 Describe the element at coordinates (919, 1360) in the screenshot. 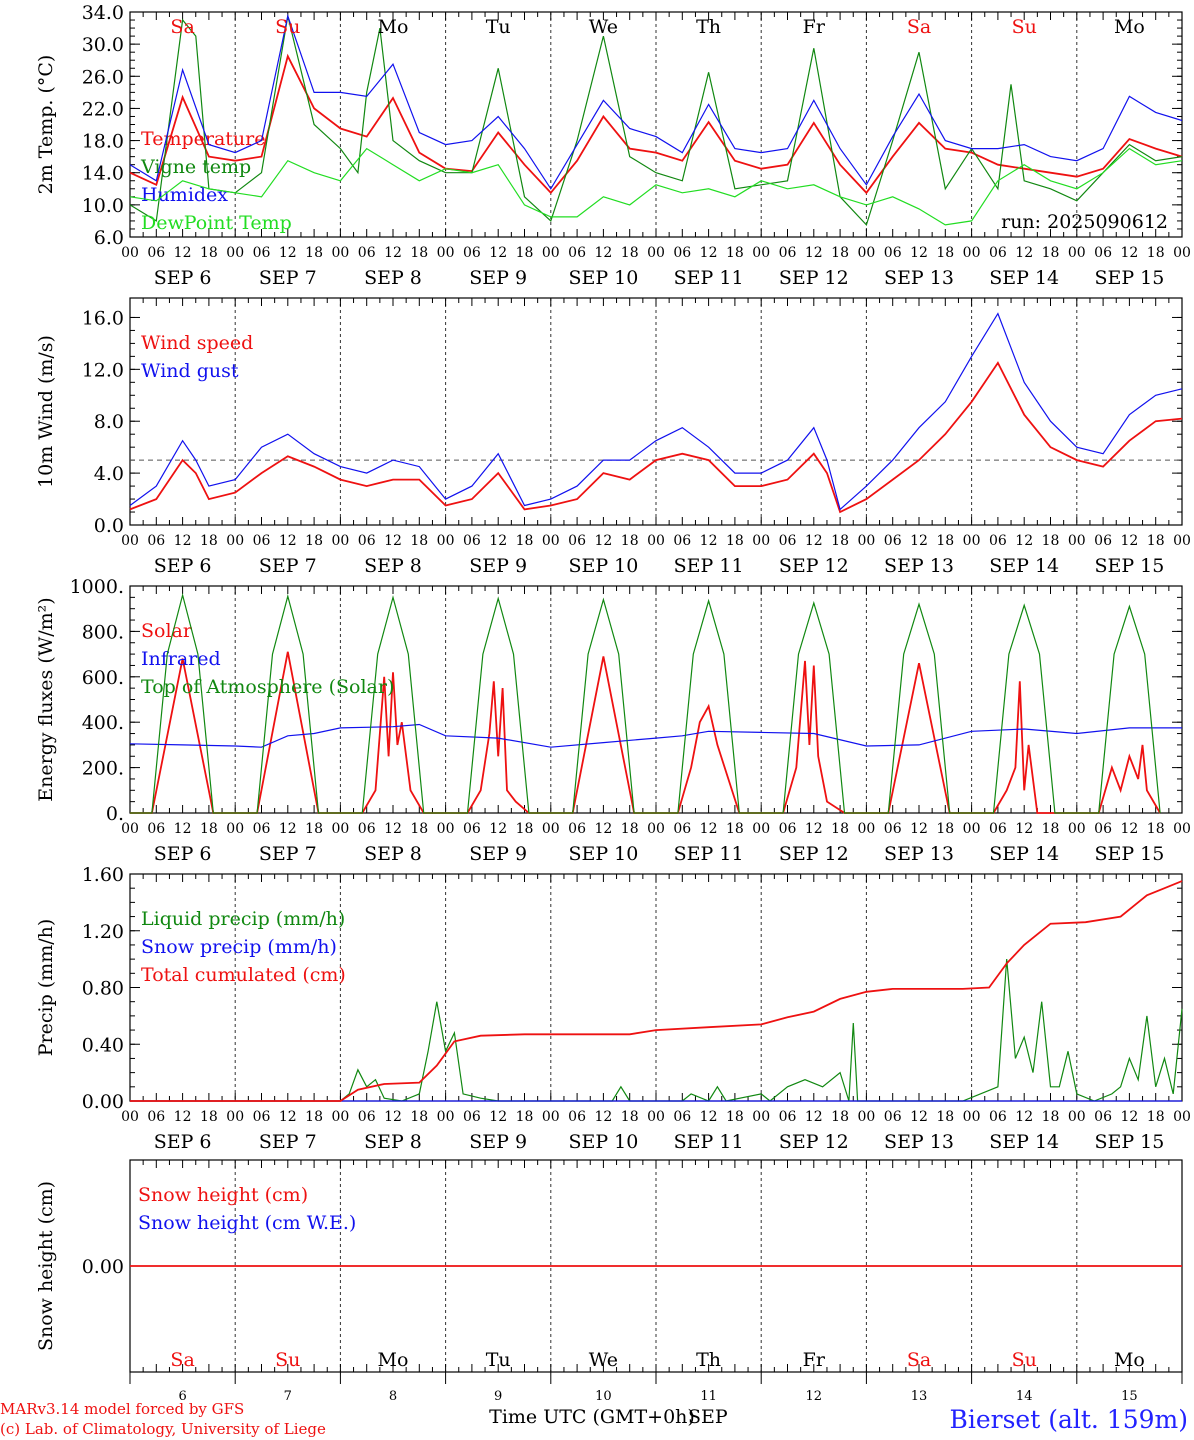

I see `day-abbr: Sa` at that location.